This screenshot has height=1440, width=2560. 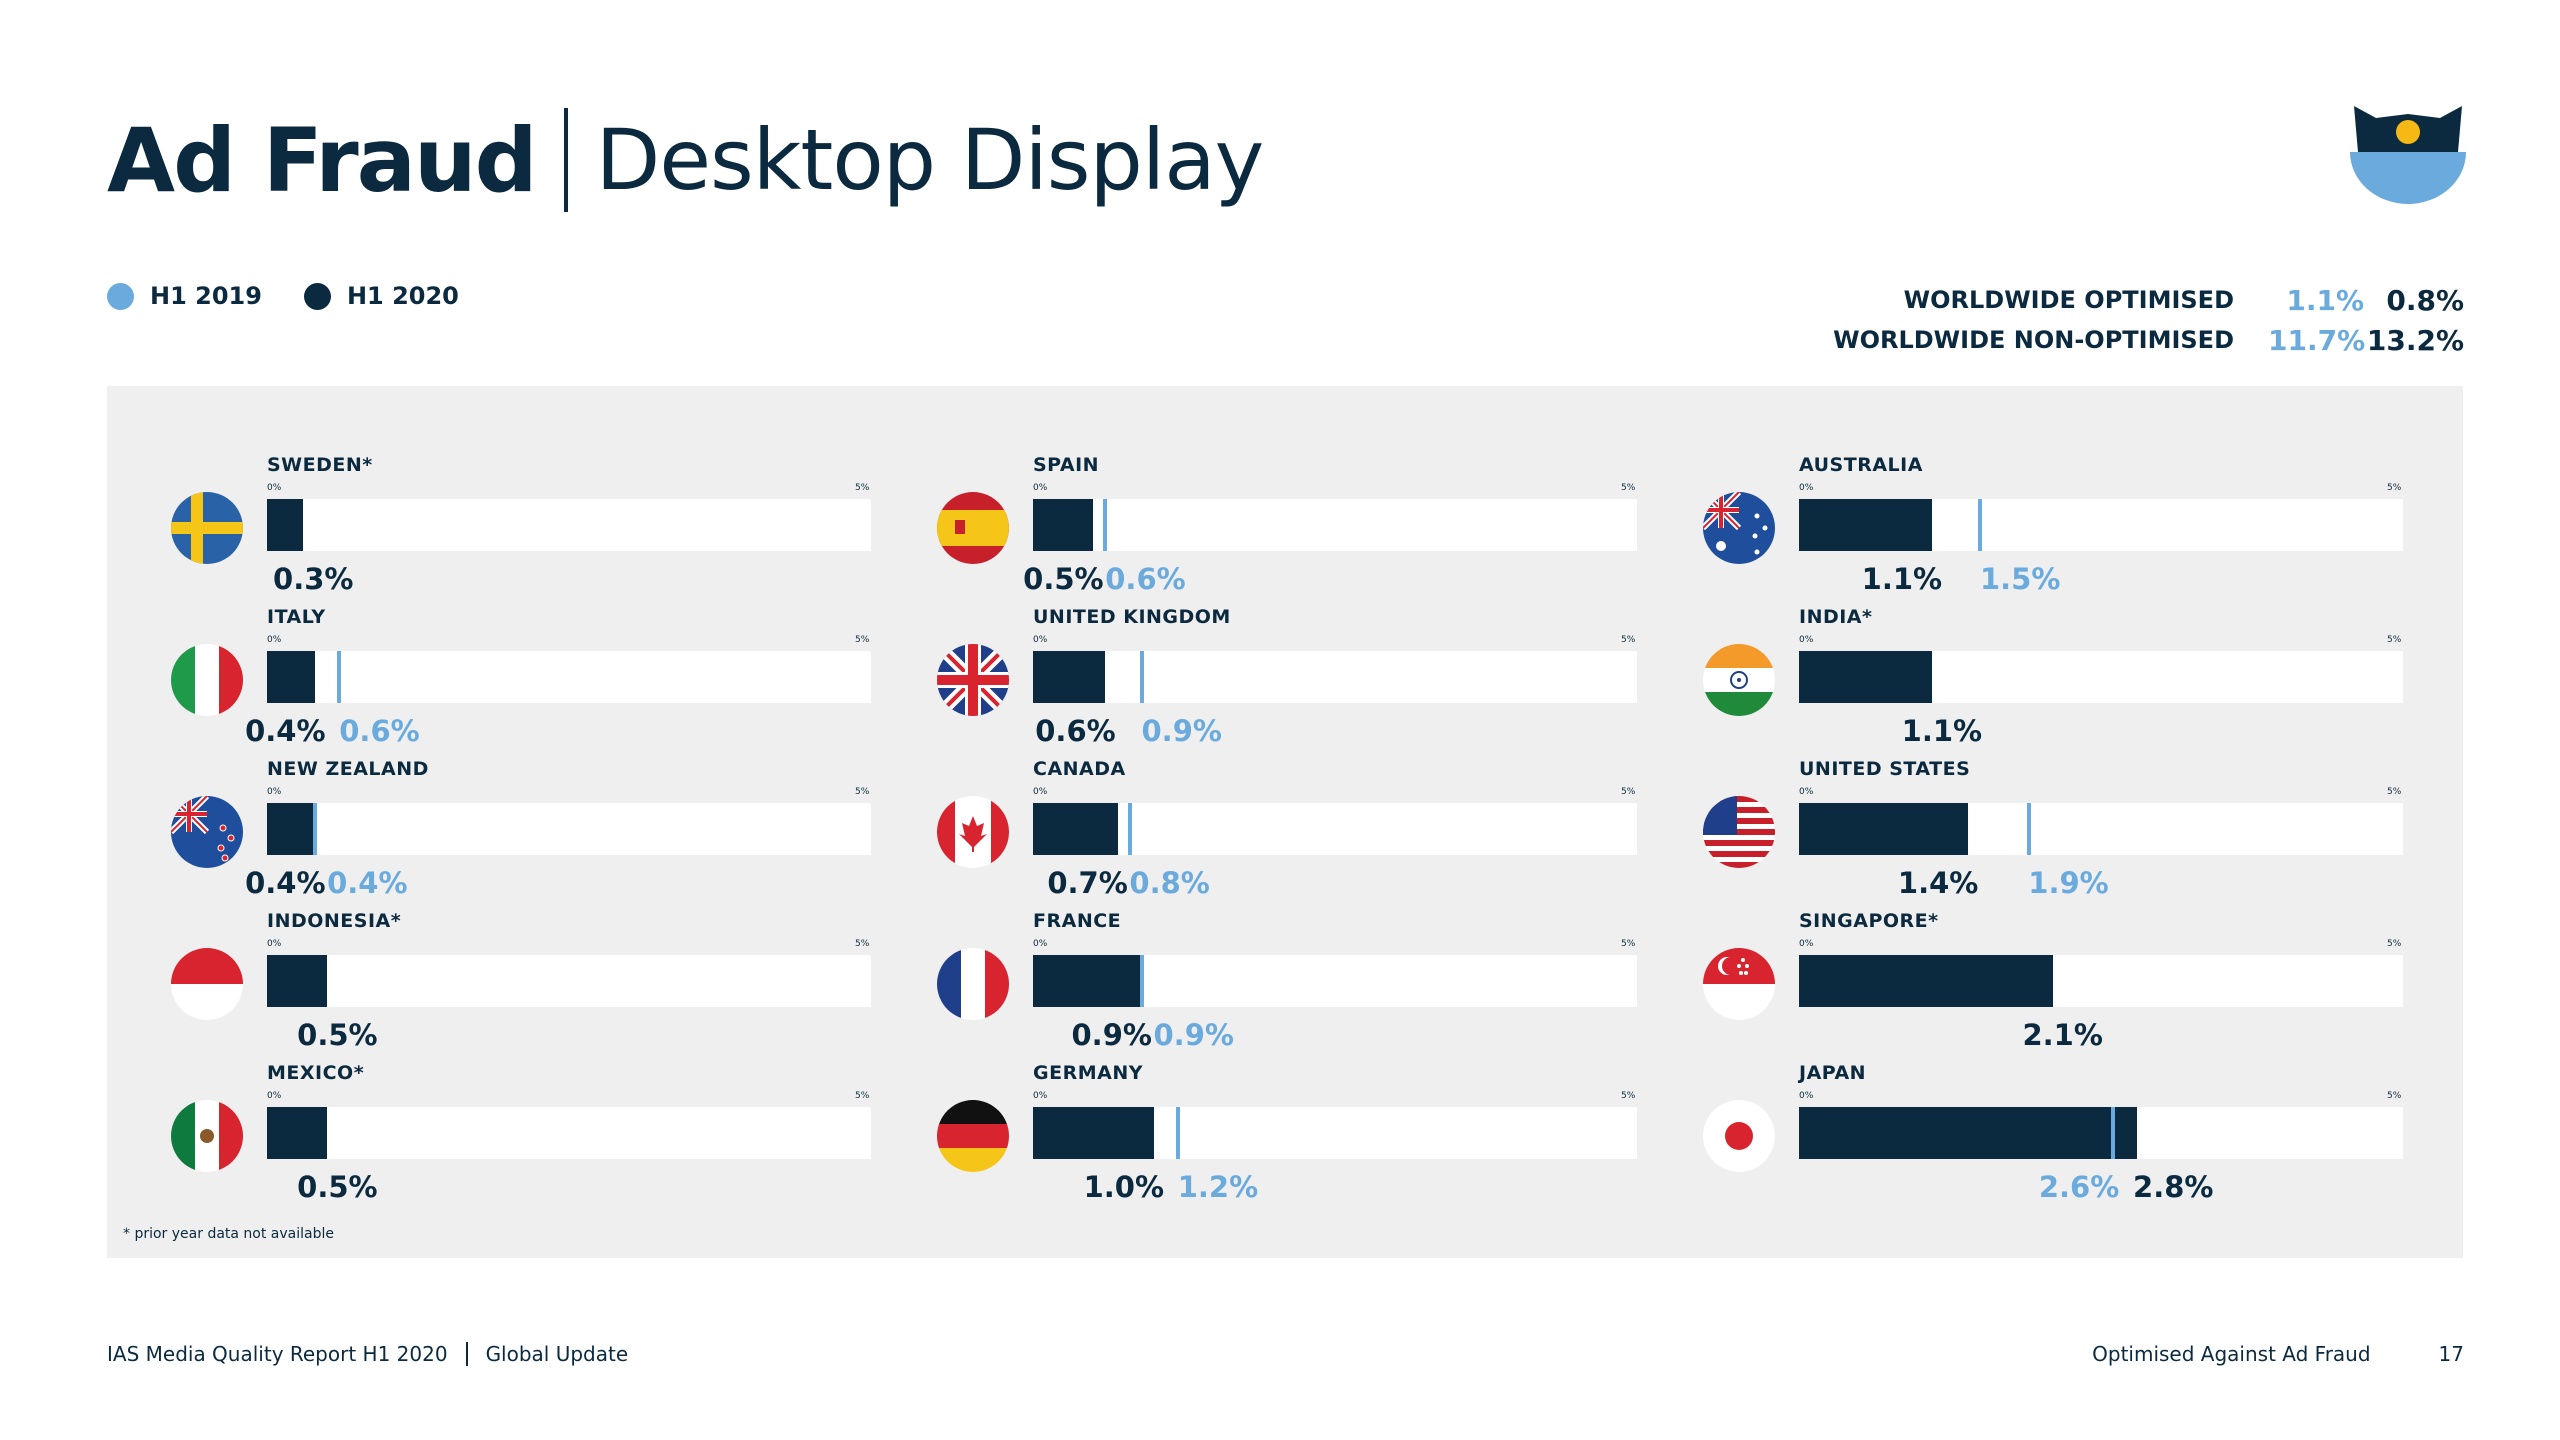 I want to click on worldwide-non-optimised-row: WORLDWIDE NON-OPTIMISED 11.7% 13.2%, so click(x=2148, y=340).